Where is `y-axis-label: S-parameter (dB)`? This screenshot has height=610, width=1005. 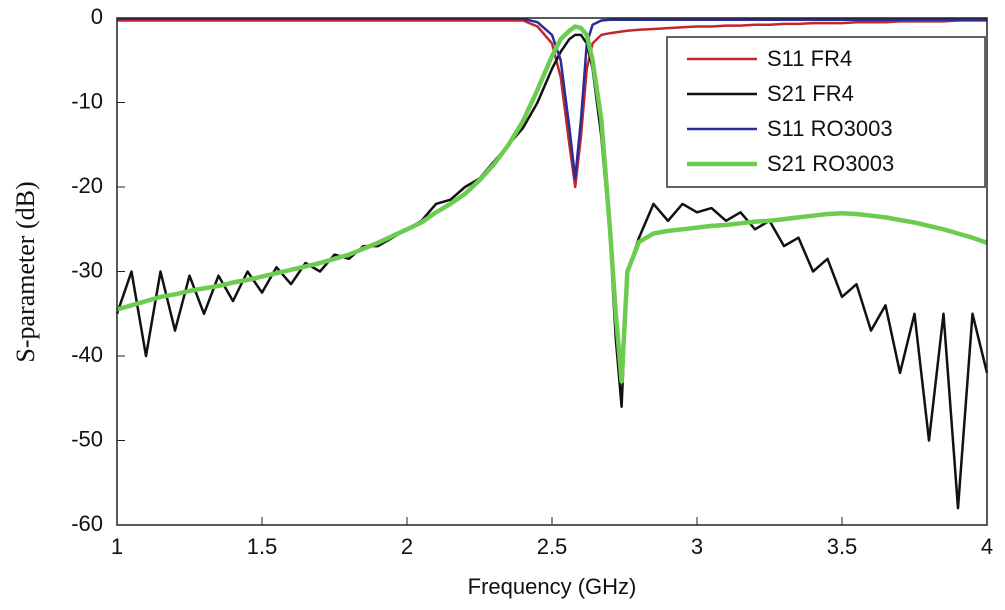 y-axis-label: S-parameter (dB) is located at coordinates (25, 271).